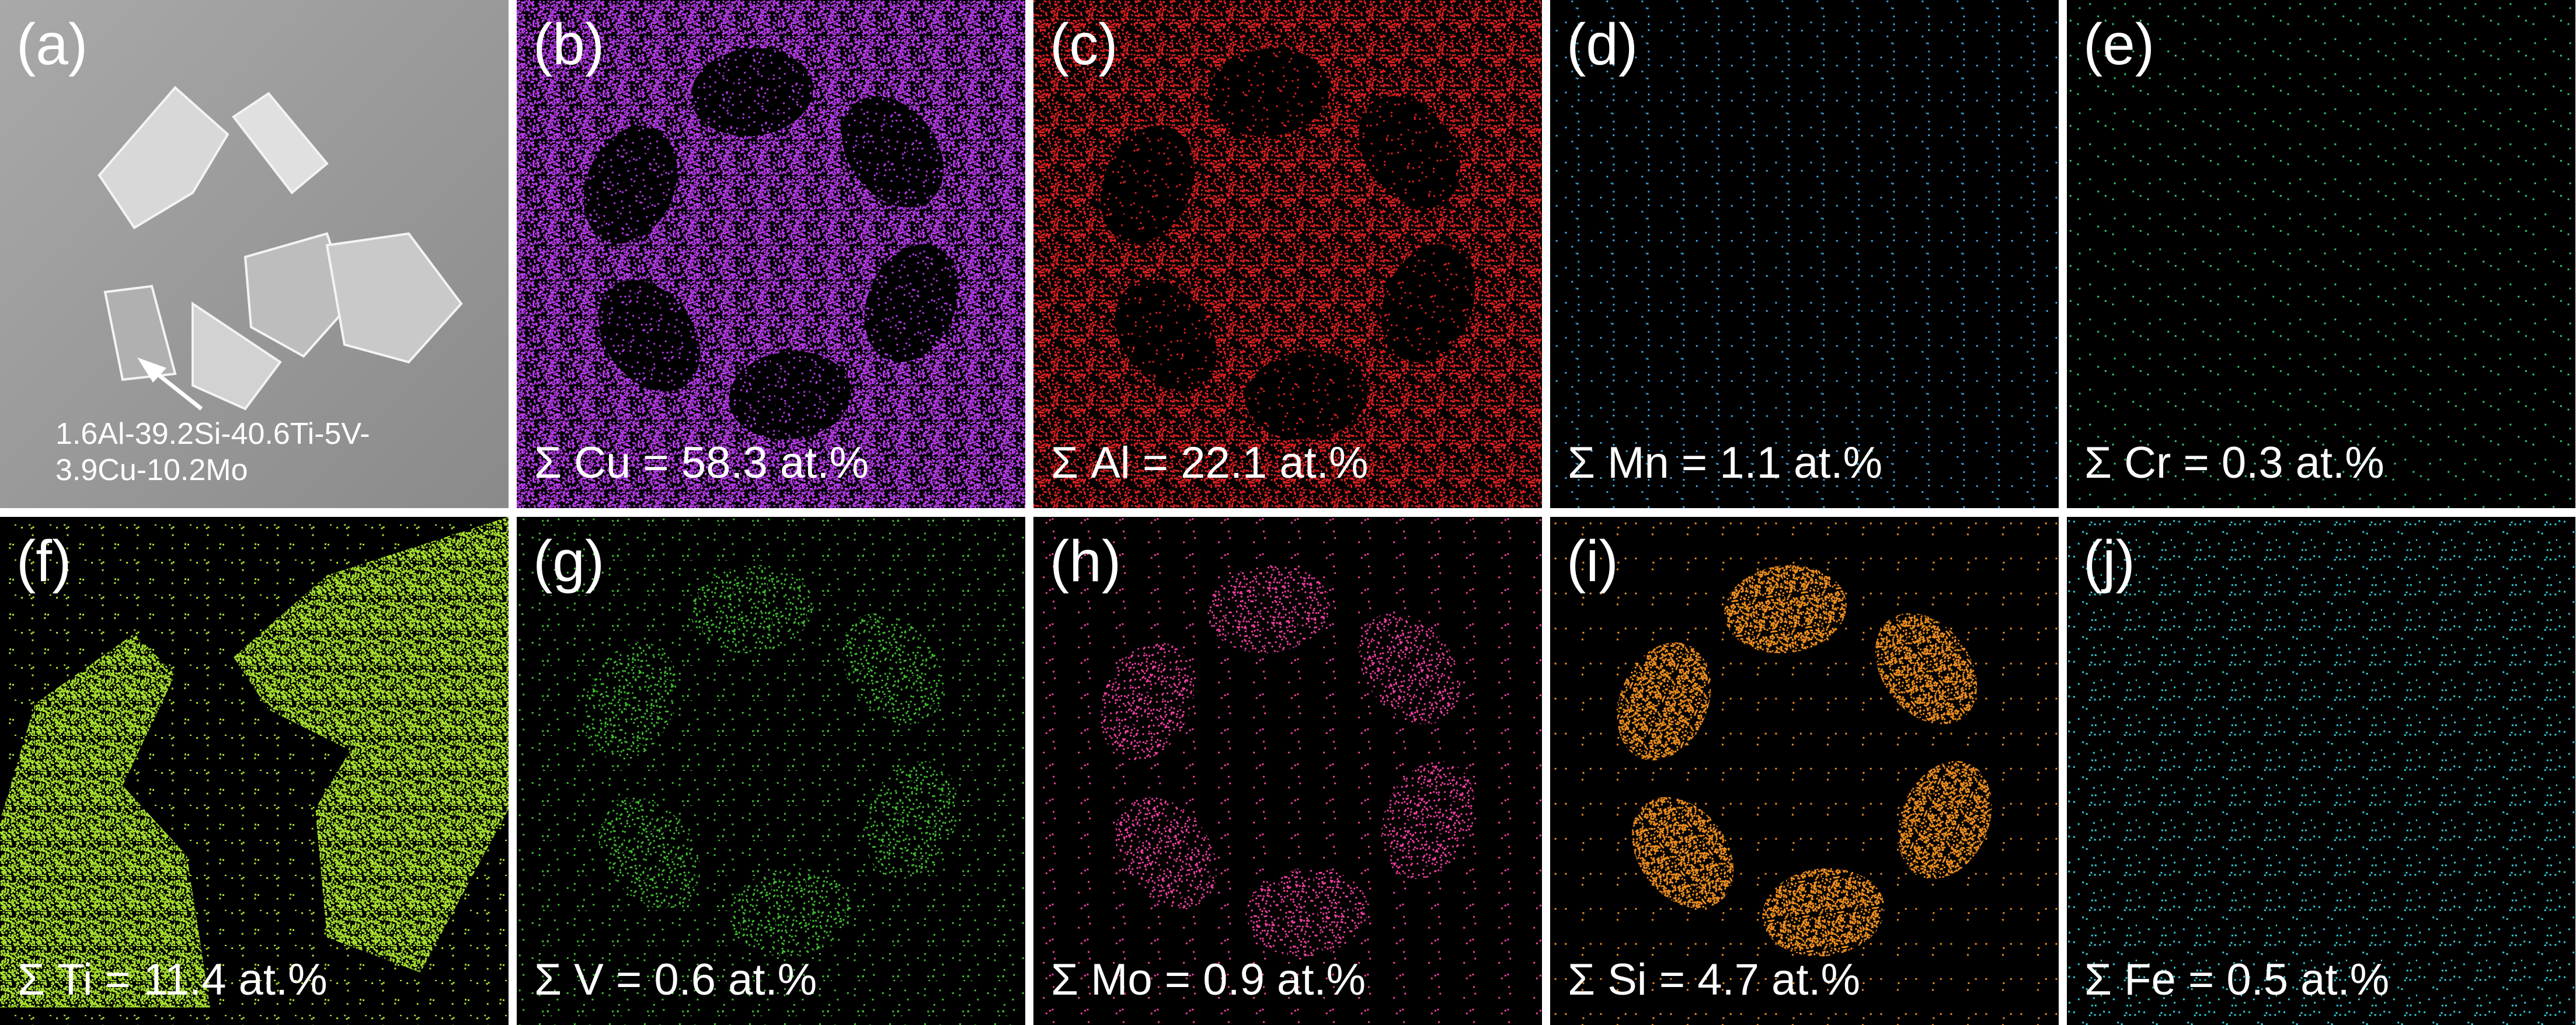  What do you see at coordinates (675, 980) in the screenshot?
I see `caption: Σ V = 0.6 at.%` at bounding box center [675, 980].